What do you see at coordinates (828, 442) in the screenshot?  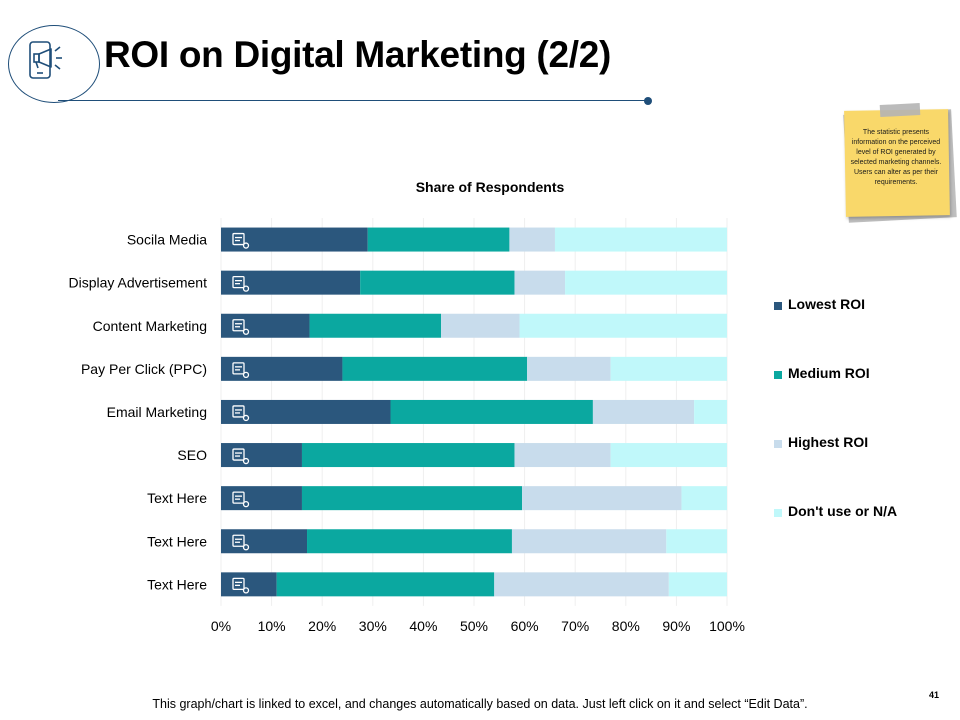 I see `legend-label: Highest ROI` at bounding box center [828, 442].